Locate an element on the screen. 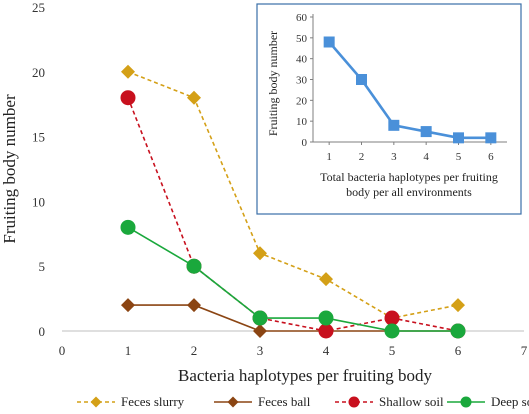 The width and height of the screenshot is (529, 414). inset-y-axis-title: Fruiting body number is located at coordinates (273, 83).